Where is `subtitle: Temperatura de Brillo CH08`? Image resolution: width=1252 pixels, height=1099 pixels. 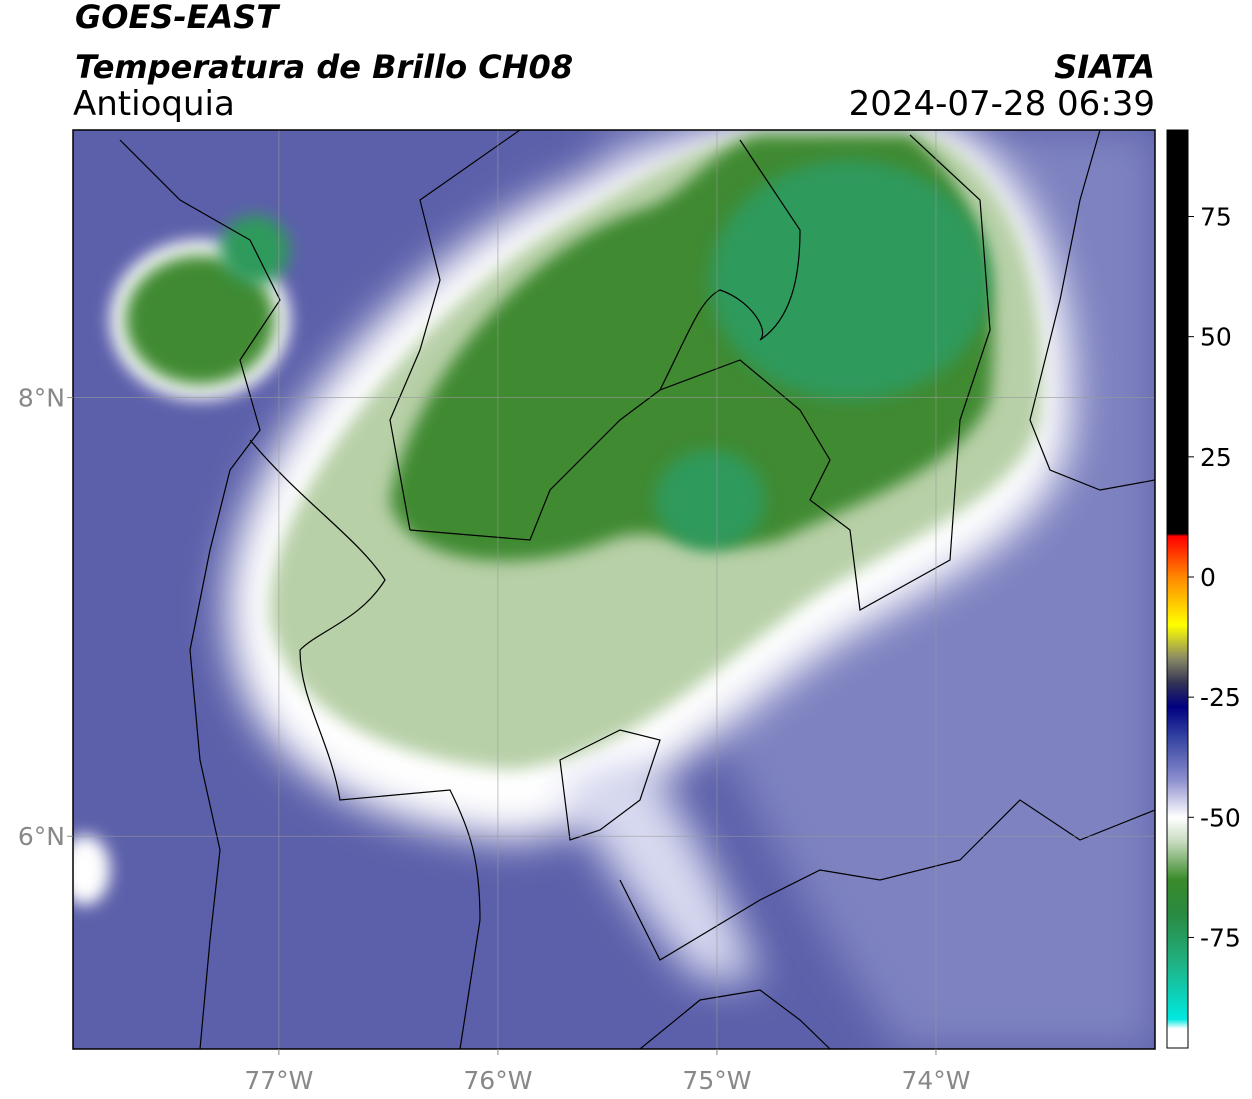 subtitle: Temperatura de Brillo CH08 is located at coordinates (324, 67).